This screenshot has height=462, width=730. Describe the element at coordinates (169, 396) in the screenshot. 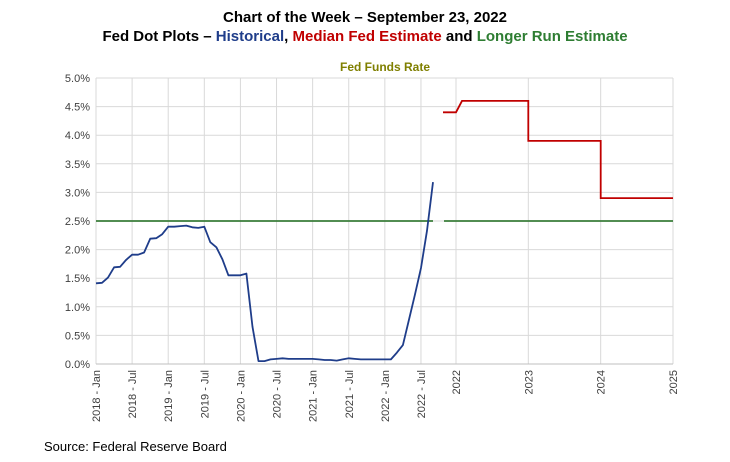

I see `x-tick-label: 2019 - Jan` at that location.